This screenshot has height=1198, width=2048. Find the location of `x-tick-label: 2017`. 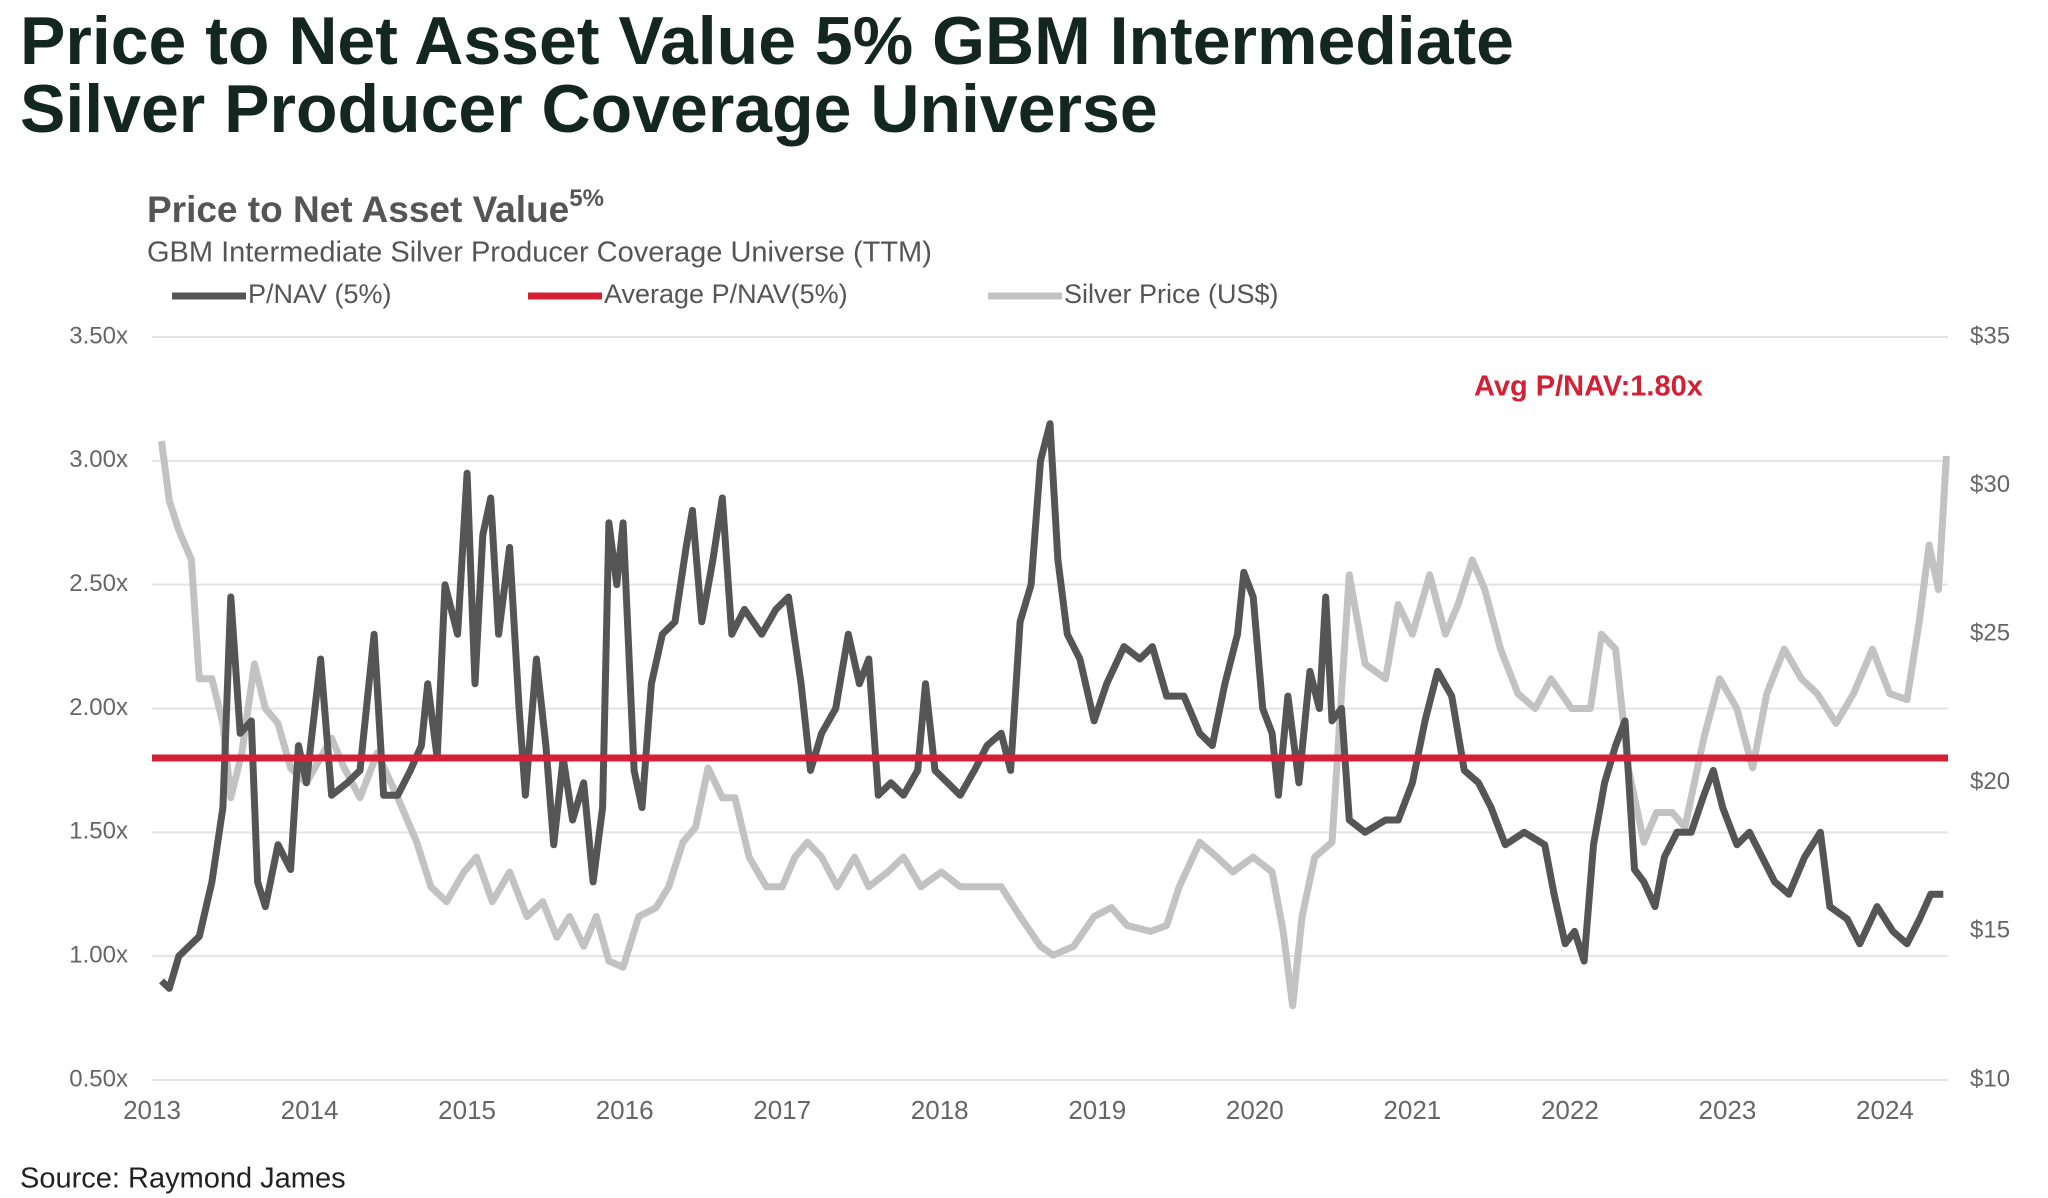

x-tick-label: 2017 is located at coordinates (782, 1110).